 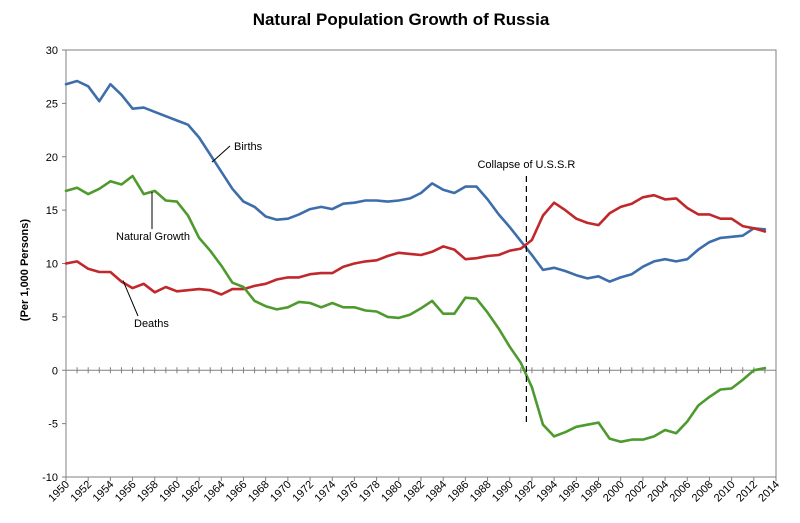 What do you see at coordinates (52, 158) in the screenshot?
I see `y-tick-label: 20` at bounding box center [52, 158].